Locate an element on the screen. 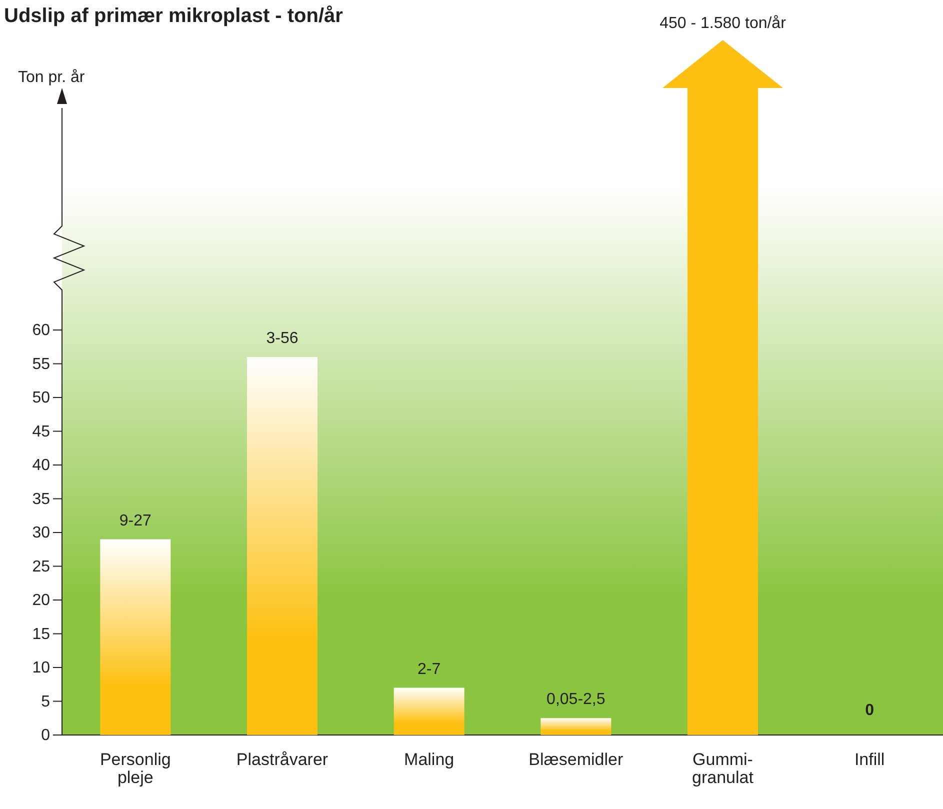 This screenshot has height=809, width=943. y-tick-label: 20 is located at coordinates (41, 601).